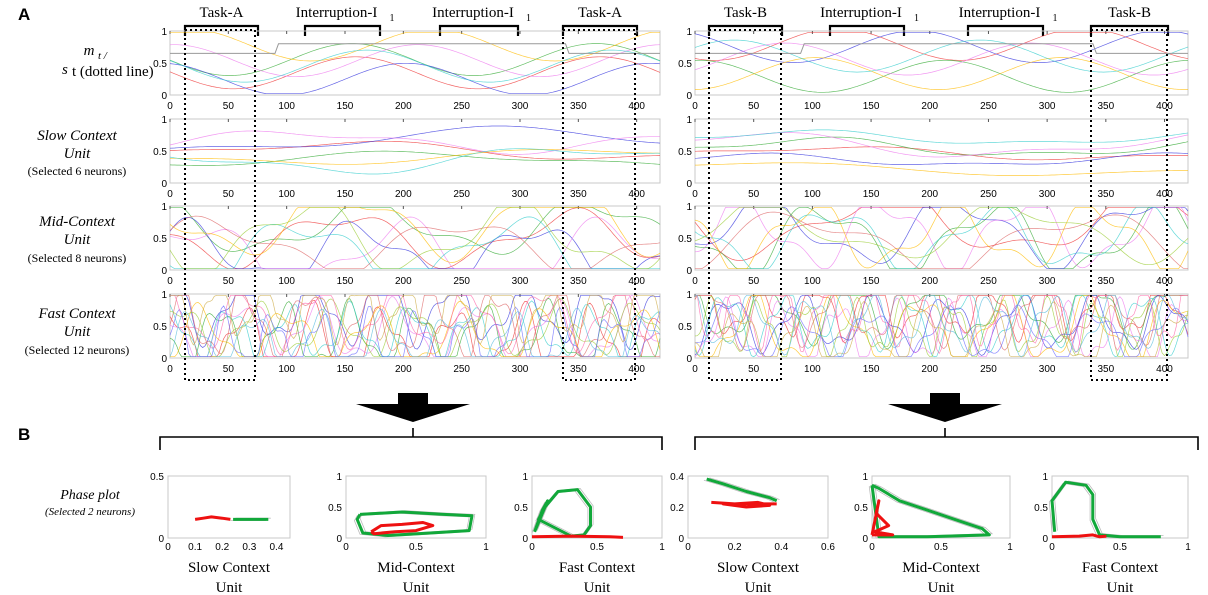  I want to click on row-label-fast-line2: Unit, so click(78, 332).